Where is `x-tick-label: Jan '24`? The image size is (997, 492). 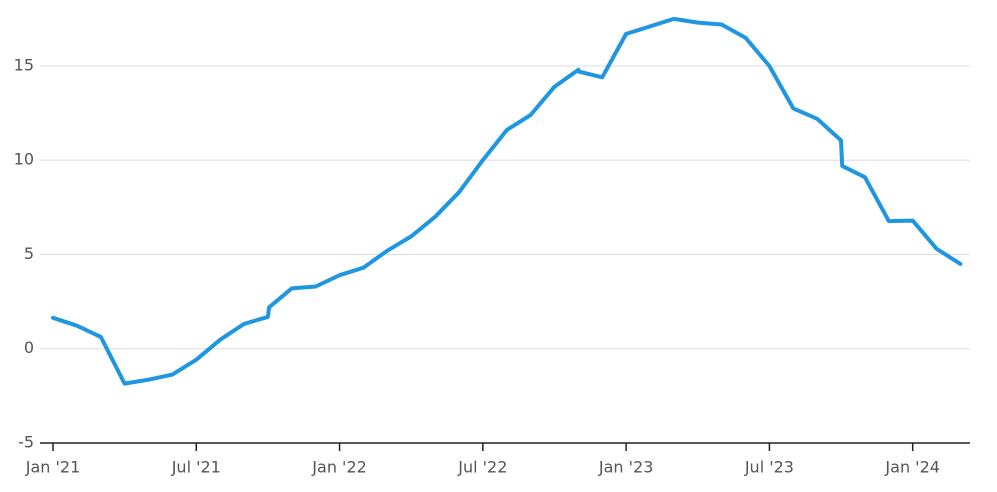
x-tick-label: Jan '24 is located at coordinates (912, 467).